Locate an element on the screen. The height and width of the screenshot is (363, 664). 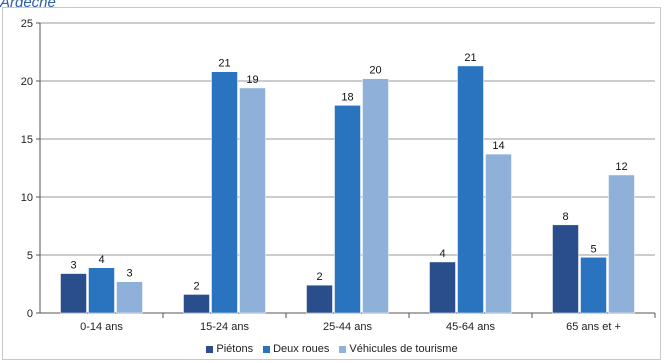
x-tick-label: 0-14 ans is located at coordinates (101, 327).